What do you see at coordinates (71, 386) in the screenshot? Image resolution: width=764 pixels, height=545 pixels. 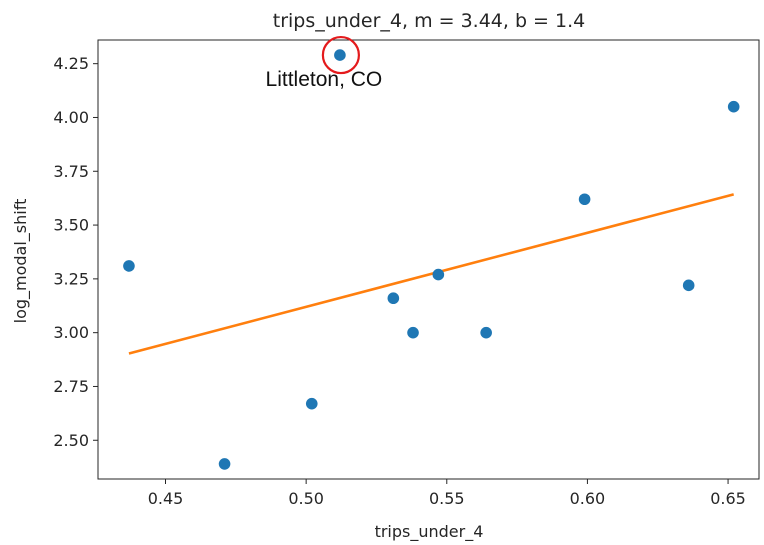 I see `y-tick-label: 2.75` at bounding box center [71, 386].